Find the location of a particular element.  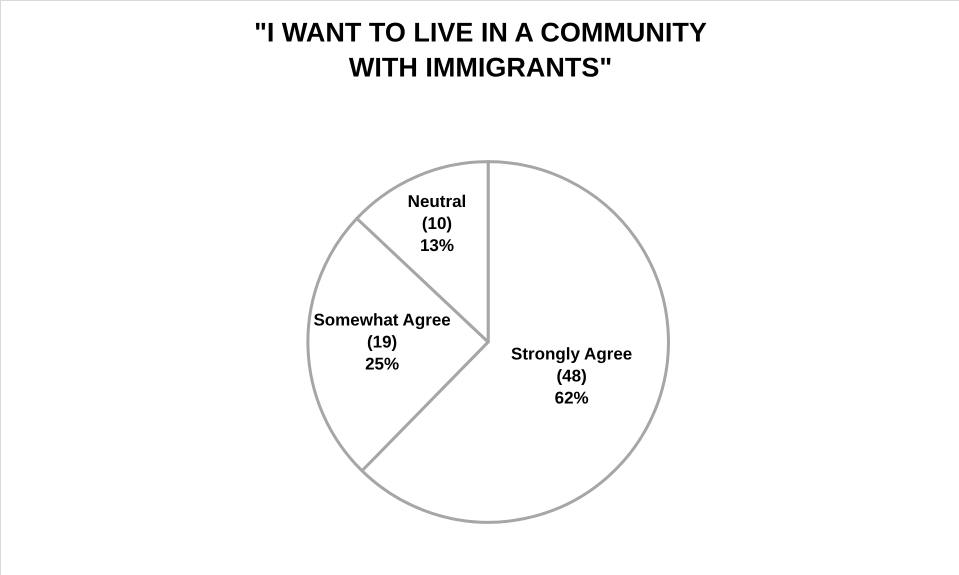

data-label: (48) 62% is located at coordinates (571, 387).